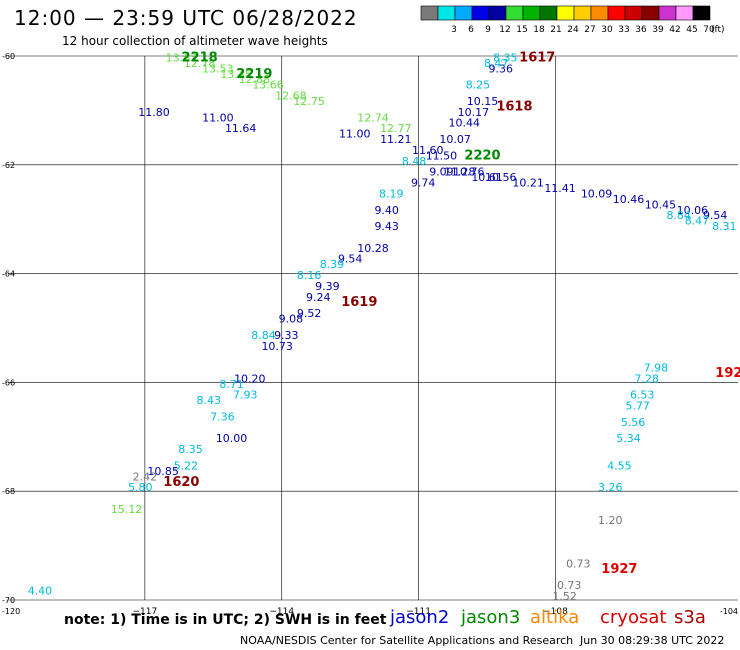 This screenshot has height=650, width=740. What do you see at coordinates (218, 68) in the screenshot?
I see `wave-height-label: 13.53` at bounding box center [218, 68].